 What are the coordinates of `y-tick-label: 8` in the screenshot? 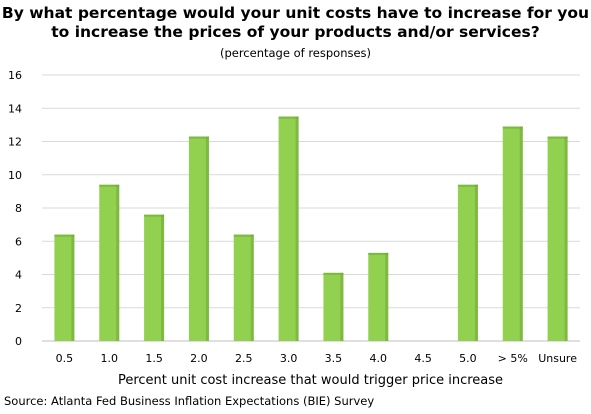 It's located at (18, 208).